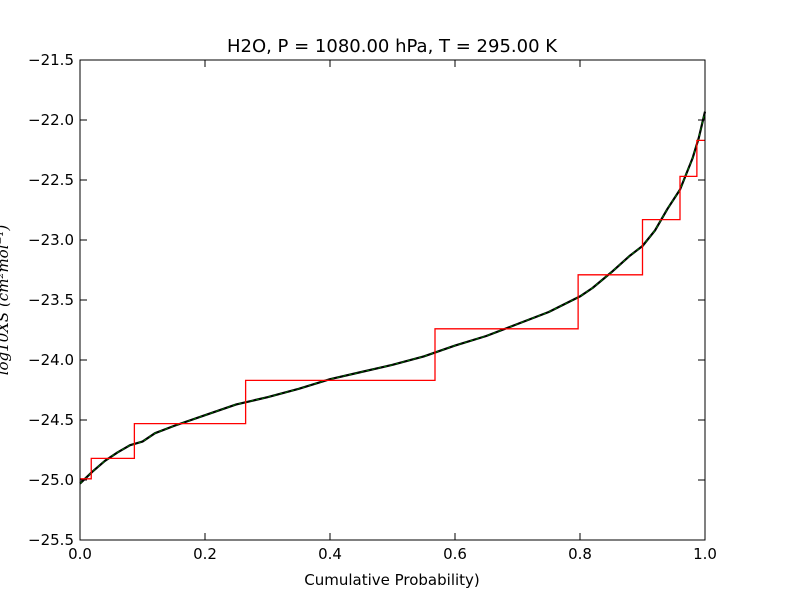  I want to click on x-tick-label: 0.2, so click(205, 554).